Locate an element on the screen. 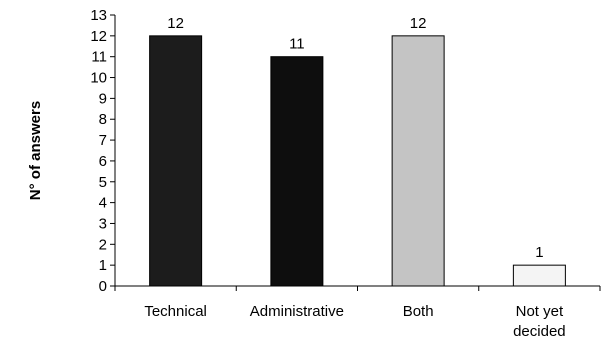 Image resolution: width=609 pixels, height=352 pixels. y-tick-label: 9 is located at coordinates (103, 98).